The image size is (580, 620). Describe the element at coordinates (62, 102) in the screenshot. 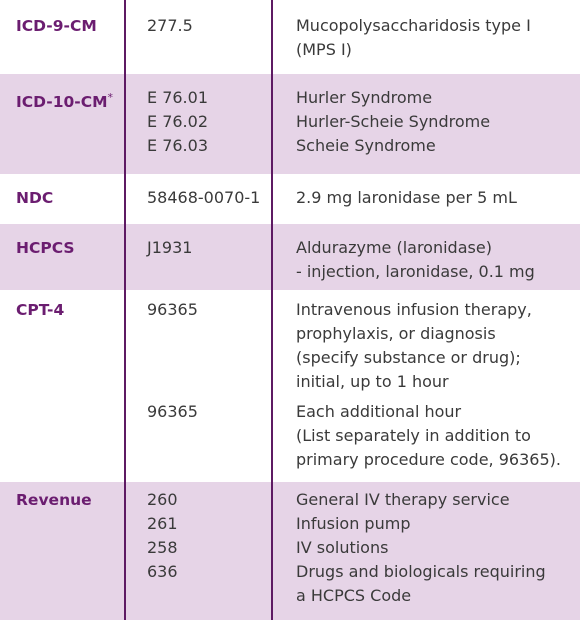

I see `code-label: ICD-10-CM` at that location.